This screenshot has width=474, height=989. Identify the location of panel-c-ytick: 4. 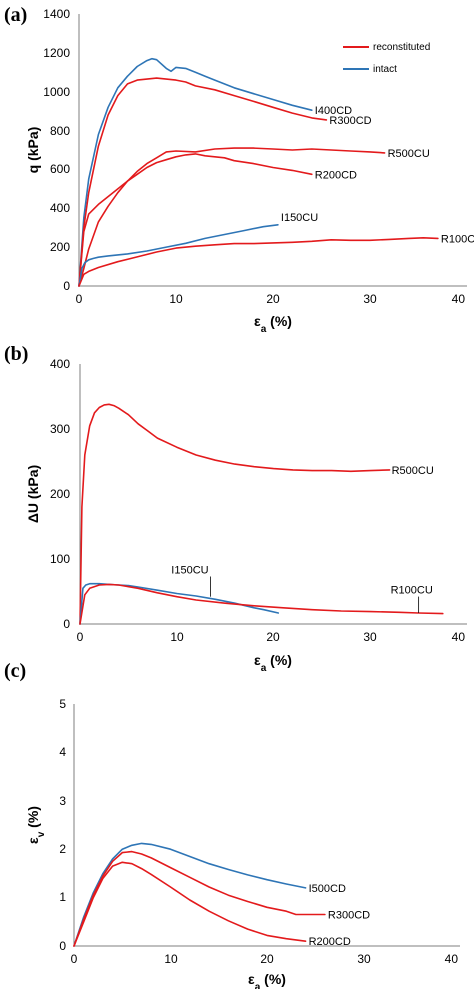
(62, 752).